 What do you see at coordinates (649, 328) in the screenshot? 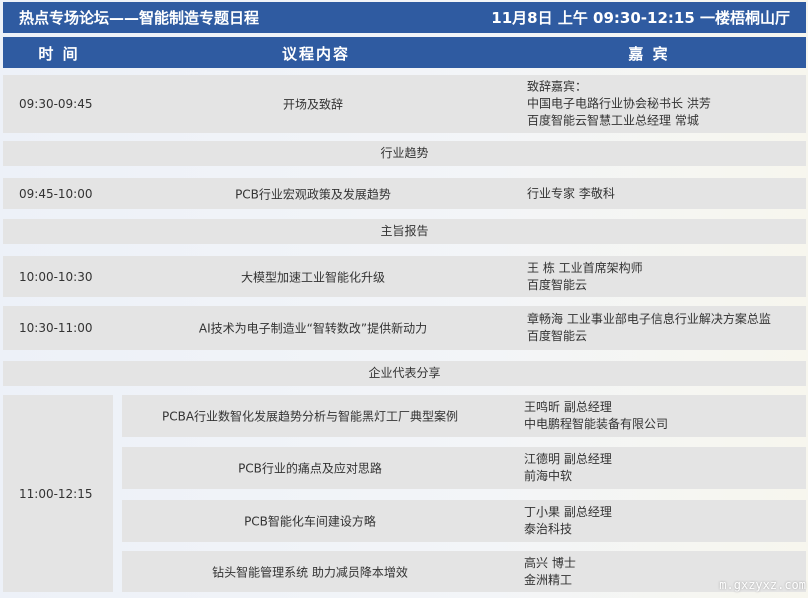
I see `guest-cell: 章畅海 工业事业部电子信息行业解决方案总监 百度智能云` at bounding box center [649, 328].